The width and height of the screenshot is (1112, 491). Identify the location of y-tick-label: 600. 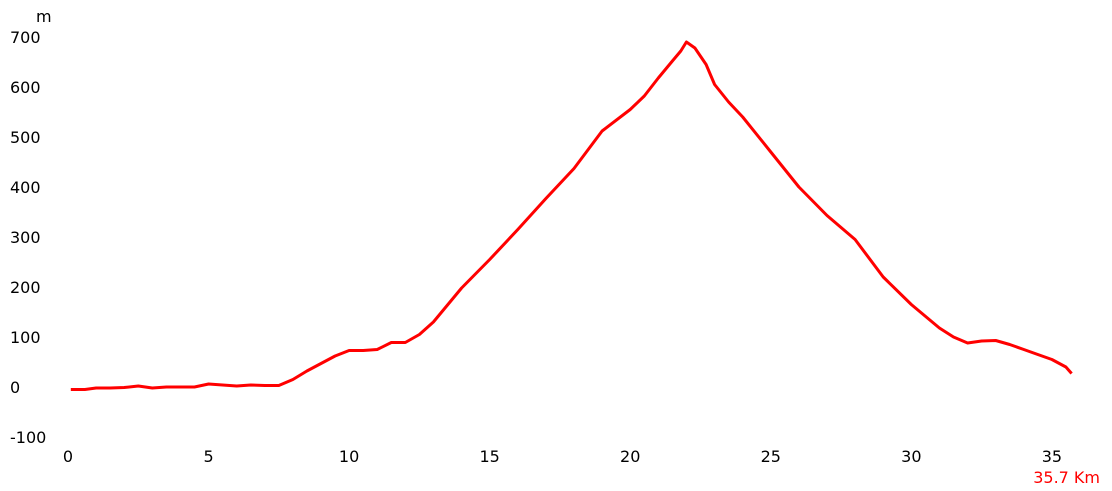
(25, 87).